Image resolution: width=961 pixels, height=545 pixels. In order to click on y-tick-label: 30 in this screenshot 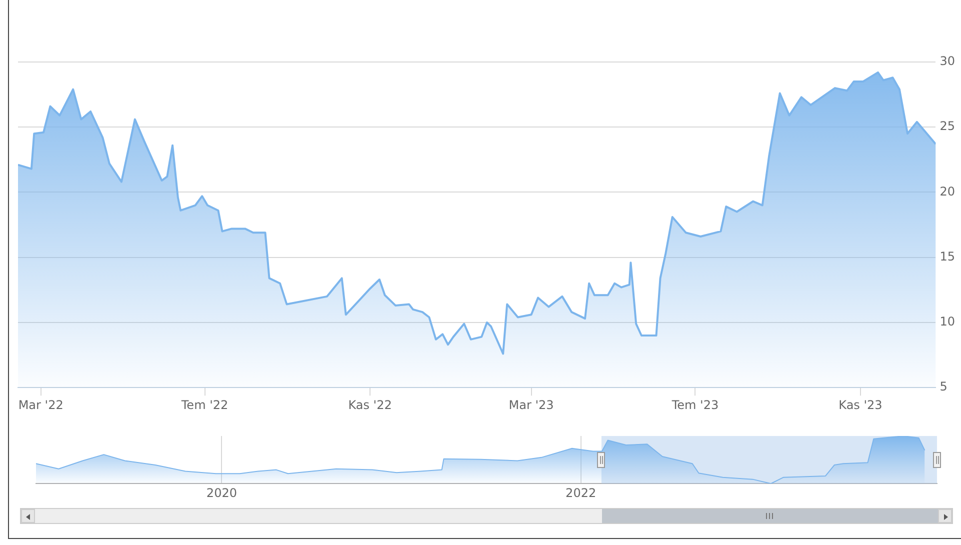, I will do `click(948, 61)`.